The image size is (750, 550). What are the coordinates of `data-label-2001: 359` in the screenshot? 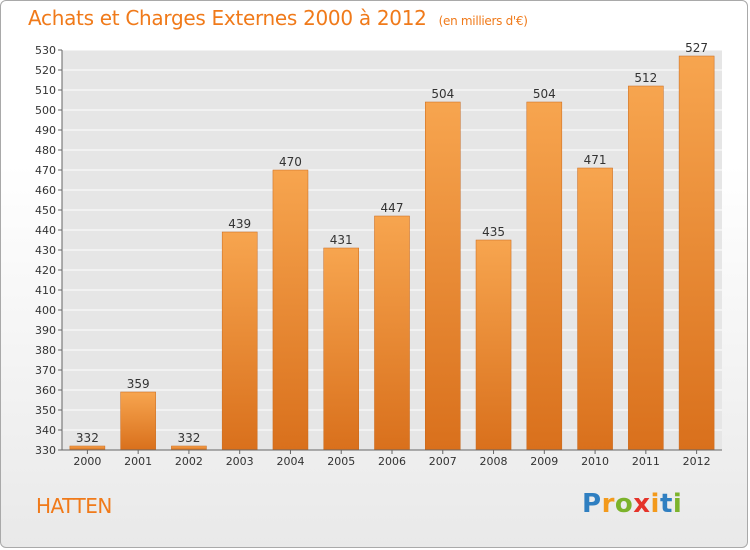 It's located at (138, 384).